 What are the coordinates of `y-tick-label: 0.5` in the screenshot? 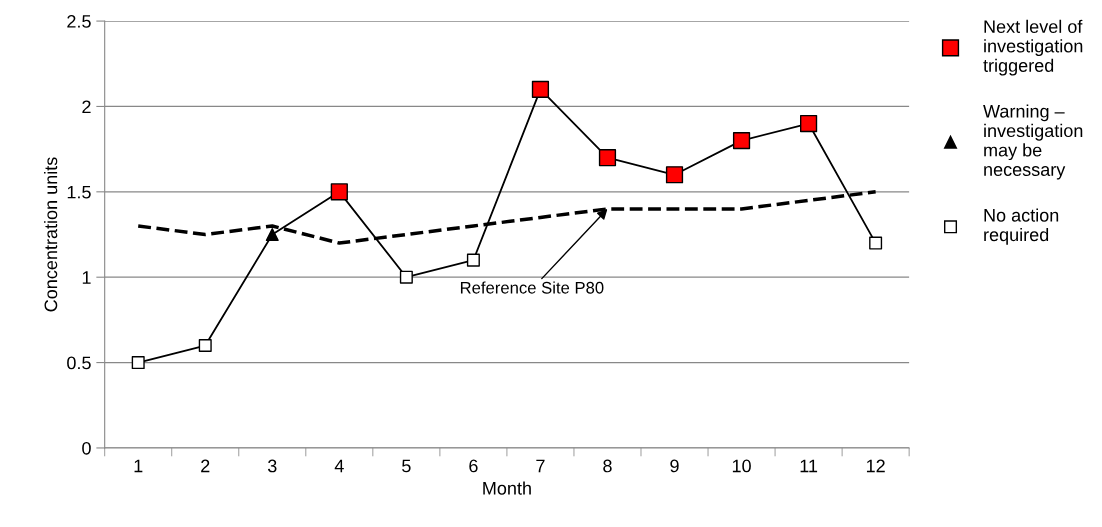 It's located at (79, 363).